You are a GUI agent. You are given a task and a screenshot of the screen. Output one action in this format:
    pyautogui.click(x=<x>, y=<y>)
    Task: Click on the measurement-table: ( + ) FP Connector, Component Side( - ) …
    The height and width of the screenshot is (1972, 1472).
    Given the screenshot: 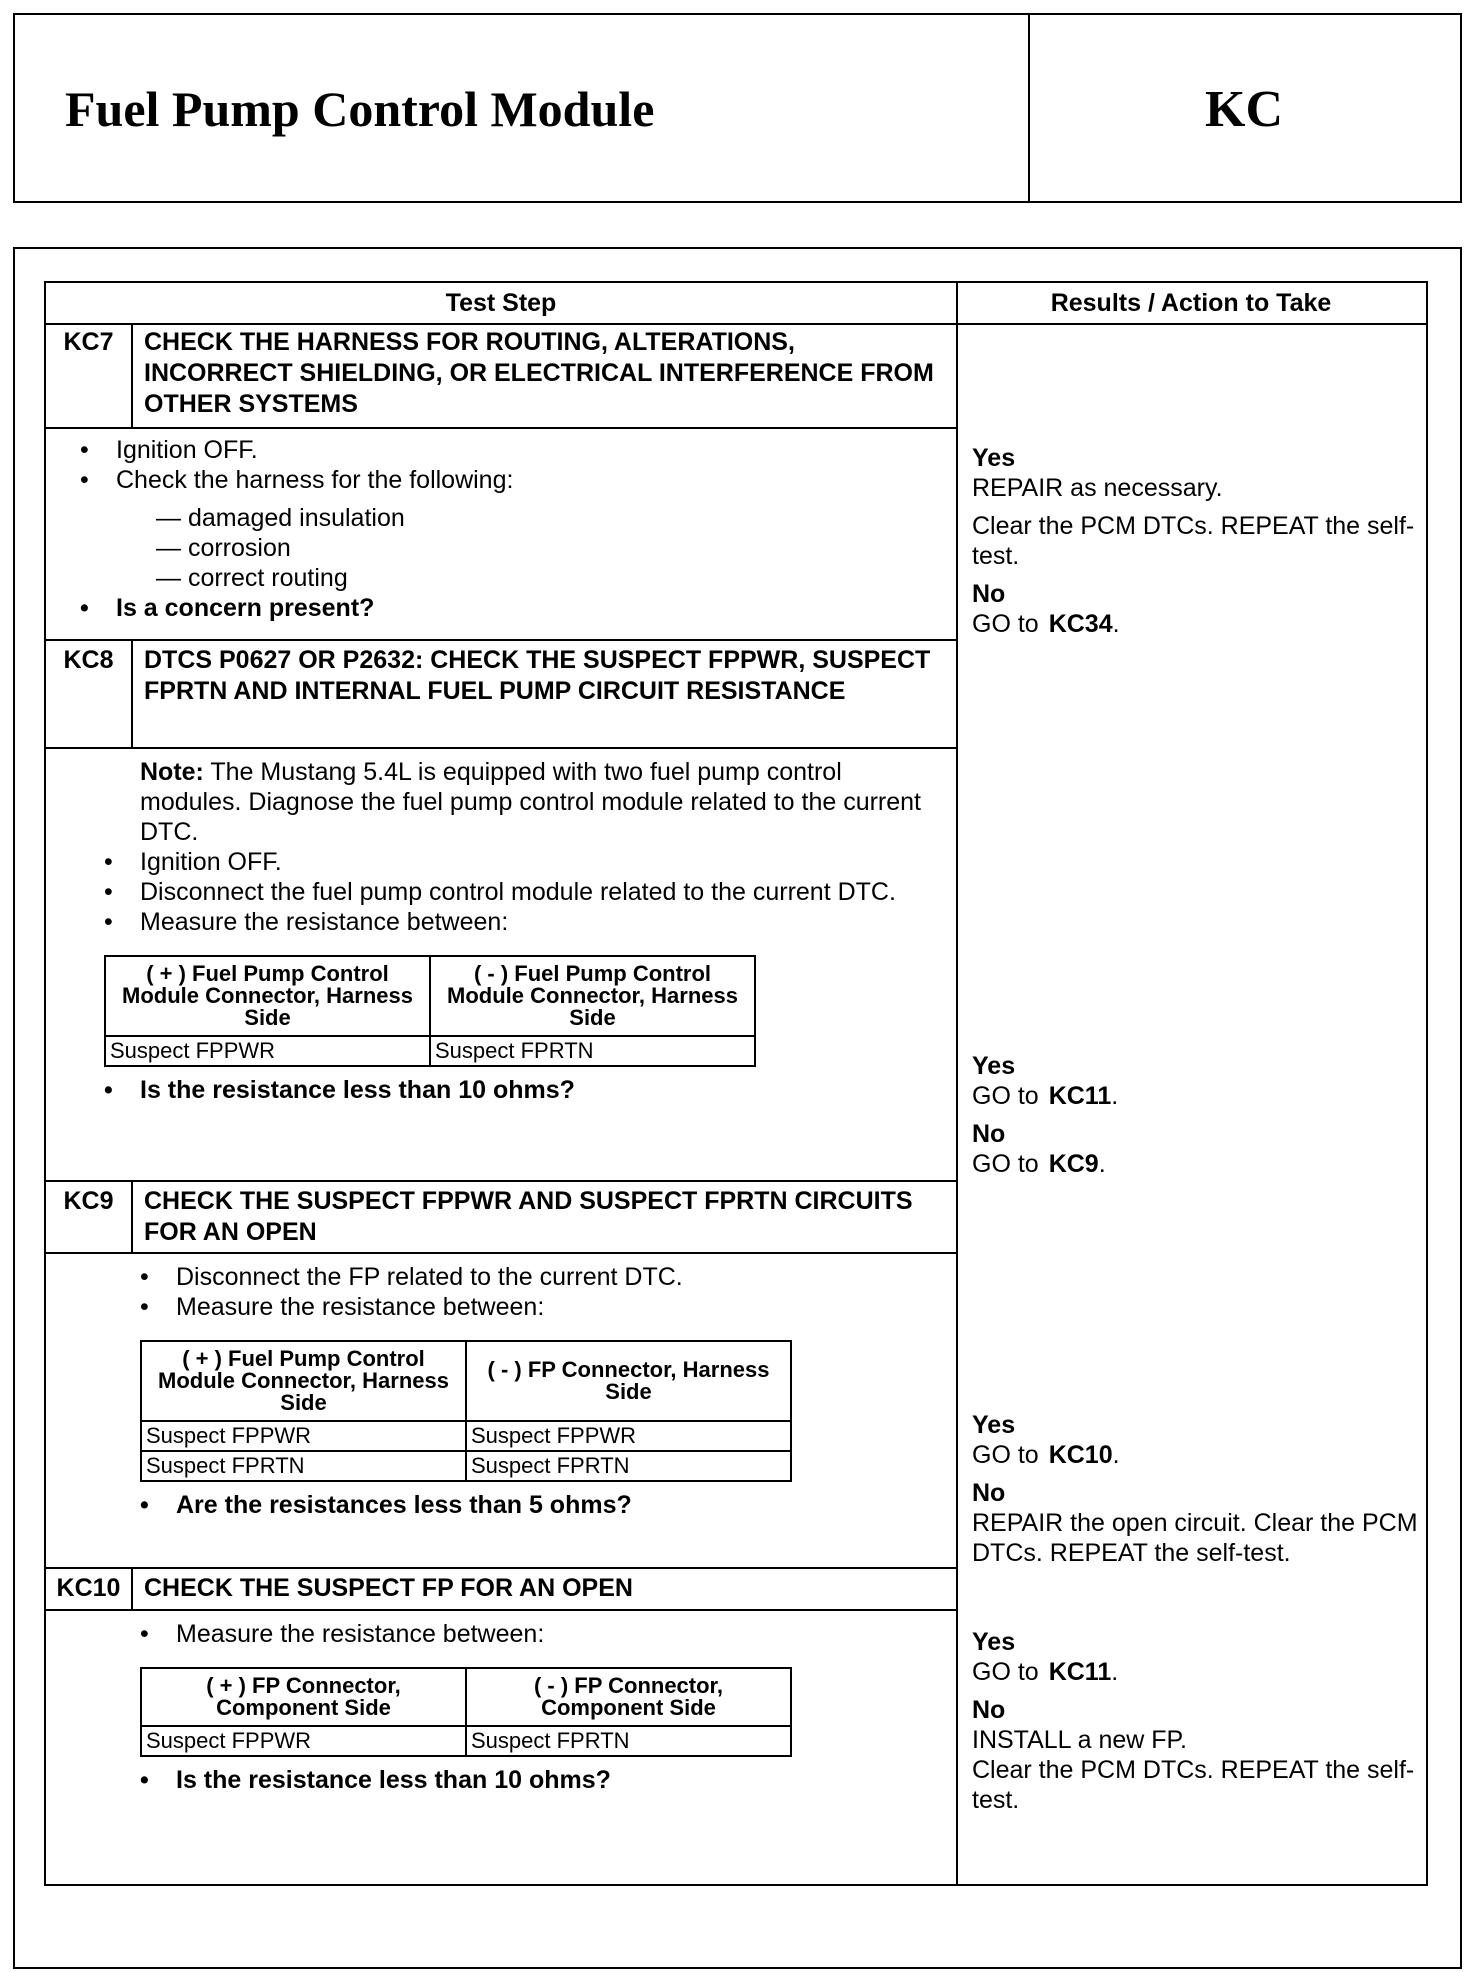 What is the action you would take?
    pyautogui.click(x=466, y=1712)
    